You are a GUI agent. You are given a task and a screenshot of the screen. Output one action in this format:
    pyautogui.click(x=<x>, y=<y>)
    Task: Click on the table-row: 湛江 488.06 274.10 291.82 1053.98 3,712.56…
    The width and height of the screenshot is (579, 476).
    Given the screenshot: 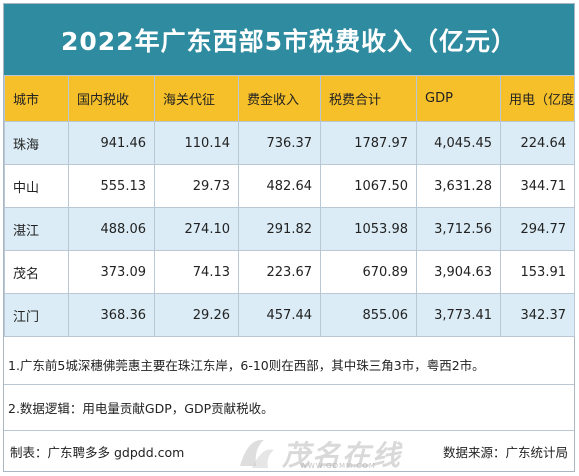 What is the action you would take?
    pyautogui.click(x=289, y=229)
    